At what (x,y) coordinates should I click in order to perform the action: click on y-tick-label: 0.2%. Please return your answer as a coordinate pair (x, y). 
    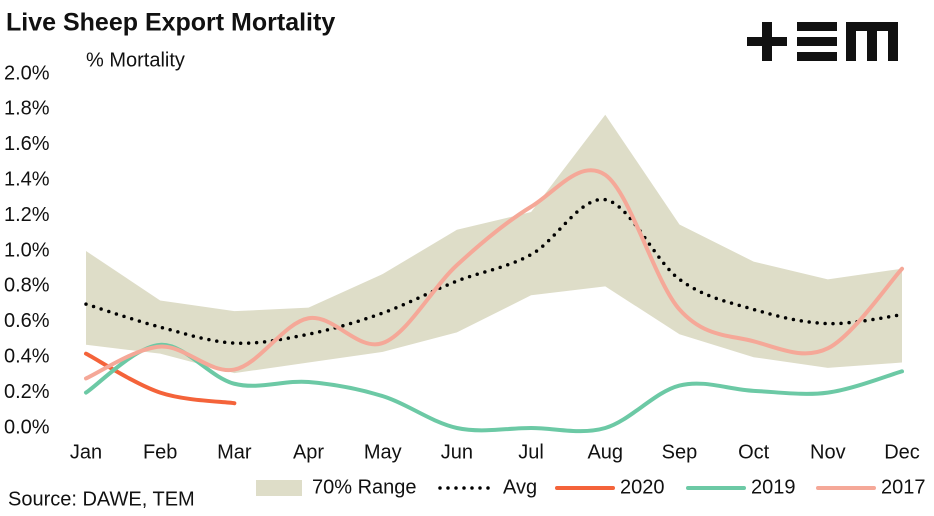
    Looking at the image, I should click on (27, 392).